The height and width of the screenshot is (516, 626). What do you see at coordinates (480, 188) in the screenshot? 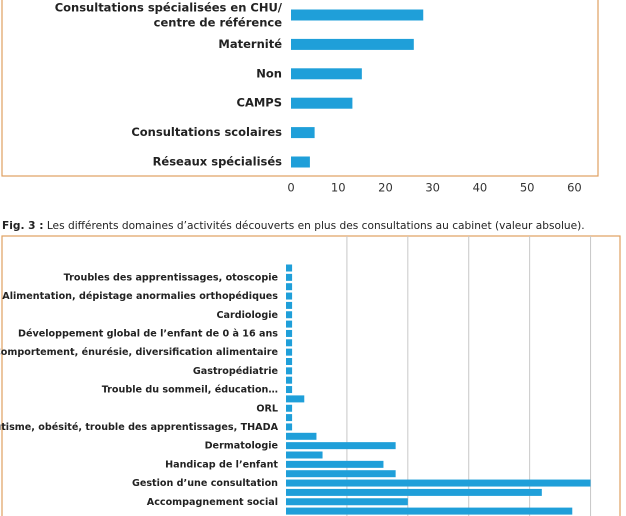
I see `x-tick-label: 40` at bounding box center [480, 188].